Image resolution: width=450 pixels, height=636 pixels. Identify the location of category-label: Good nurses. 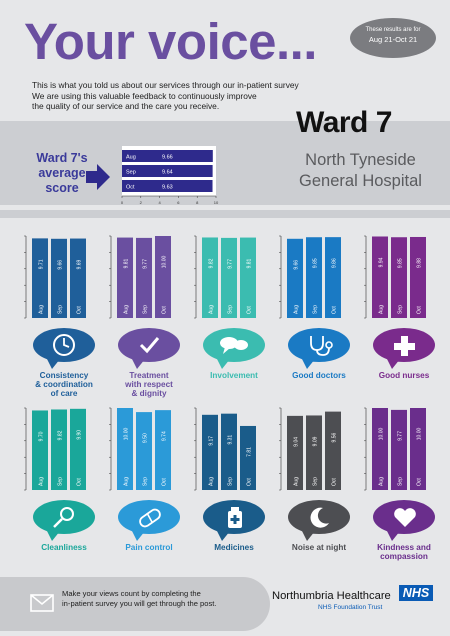
(404, 375).